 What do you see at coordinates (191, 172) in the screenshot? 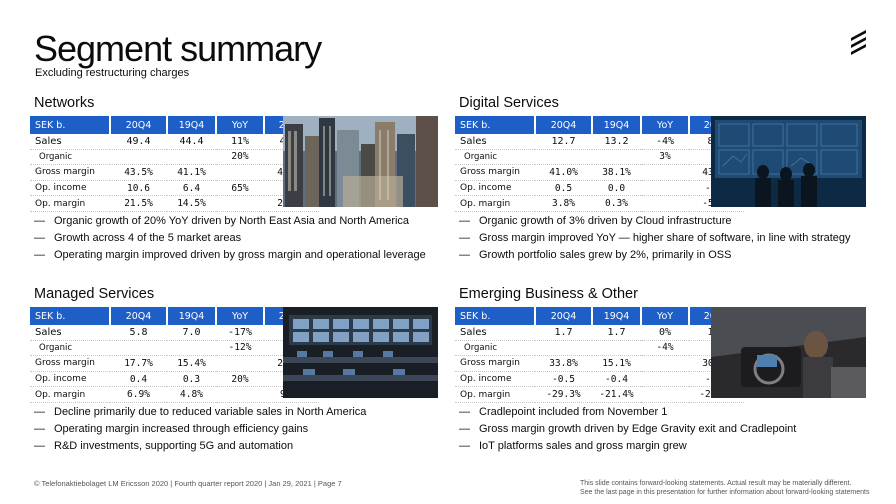
I see `table-cell: 41.1%` at bounding box center [191, 172].